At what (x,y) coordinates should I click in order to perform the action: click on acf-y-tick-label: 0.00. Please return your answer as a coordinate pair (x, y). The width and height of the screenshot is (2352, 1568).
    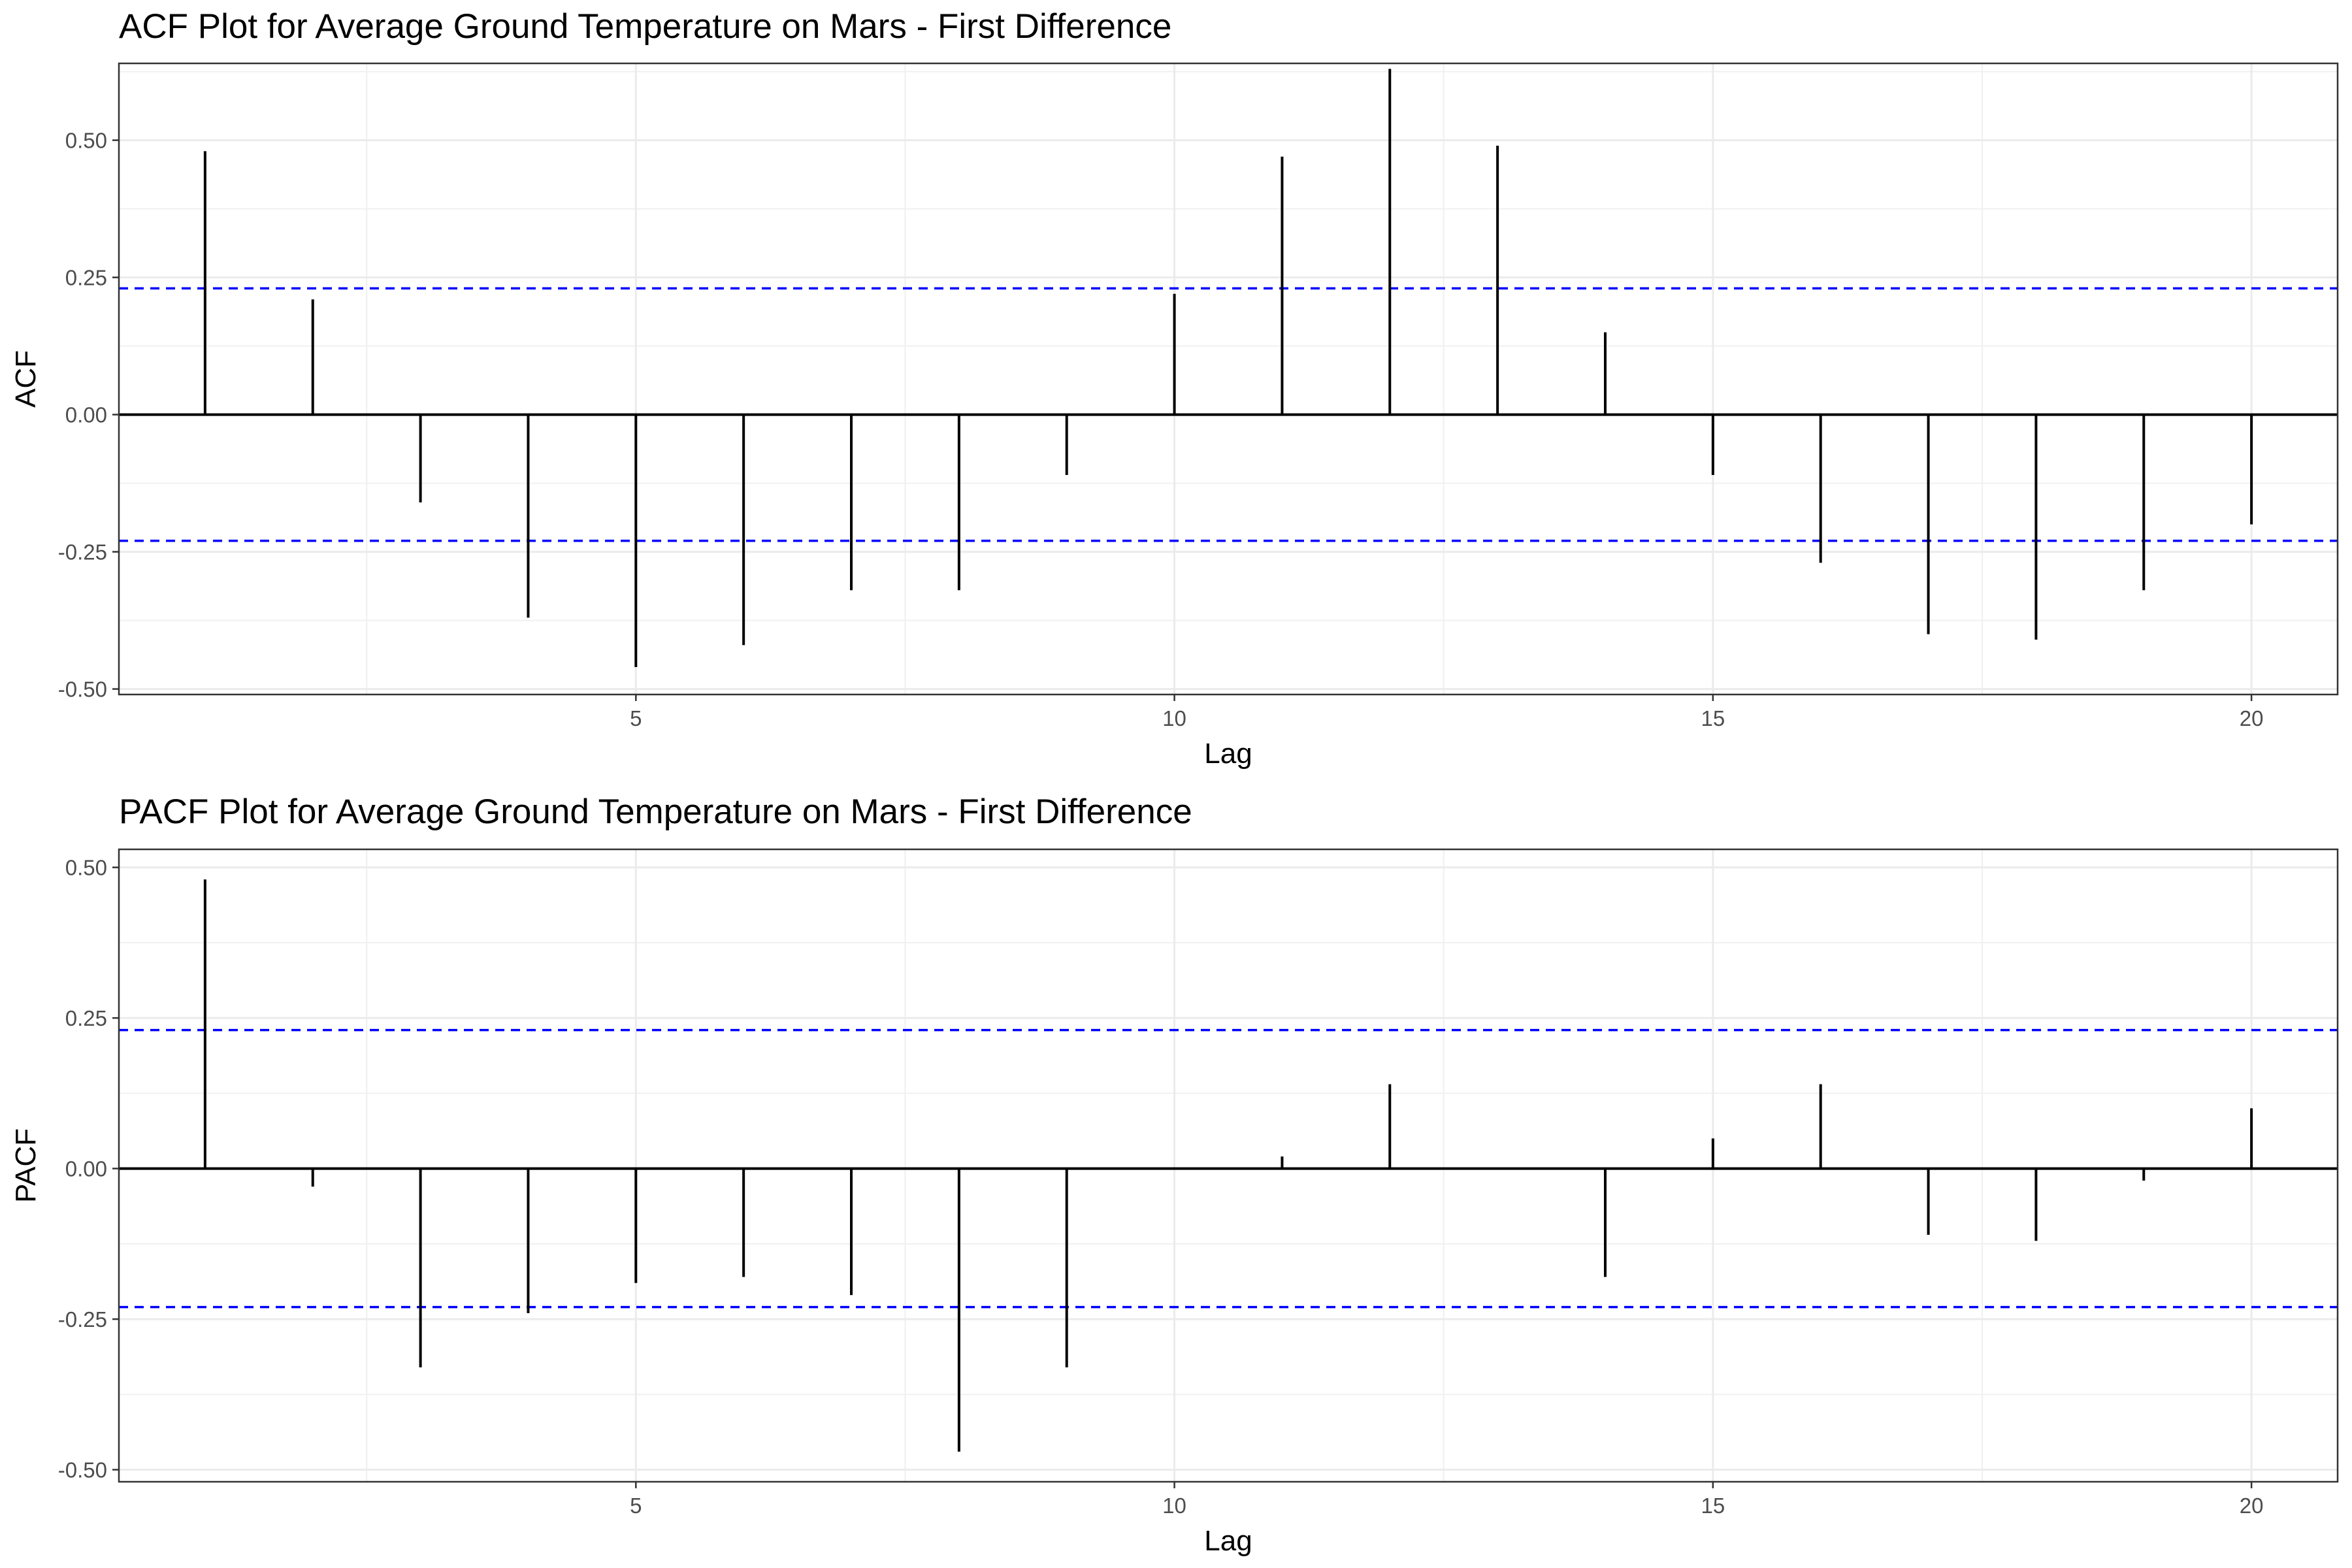
    Looking at the image, I should click on (86, 415).